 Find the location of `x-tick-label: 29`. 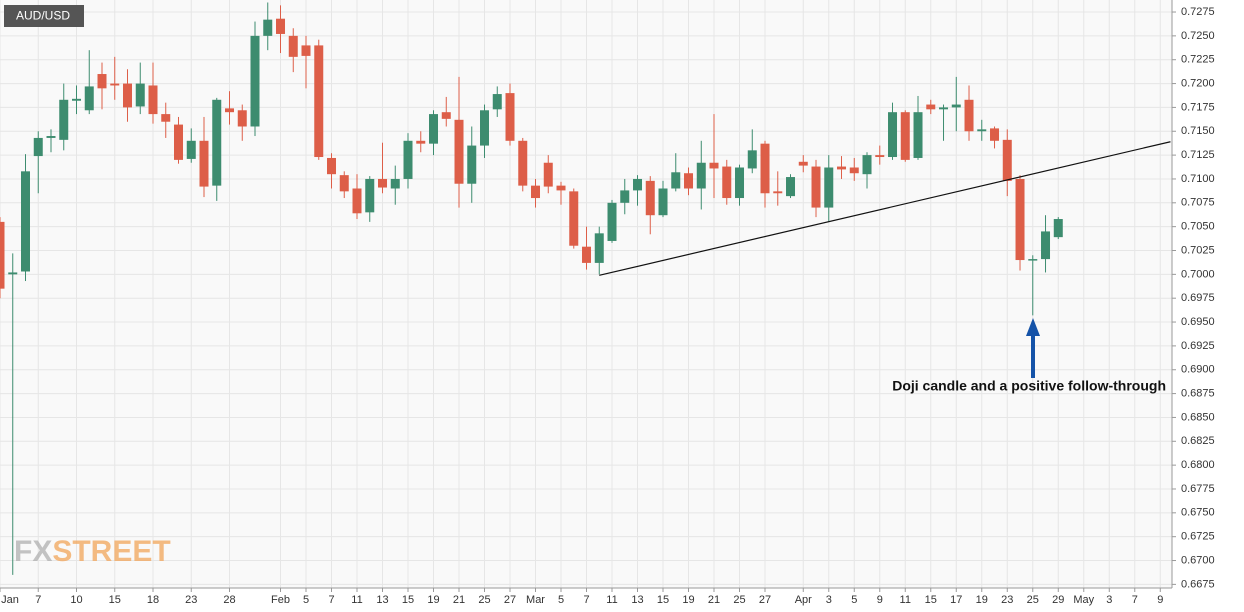

x-tick-label: 29 is located at coordinates (1058, 600).